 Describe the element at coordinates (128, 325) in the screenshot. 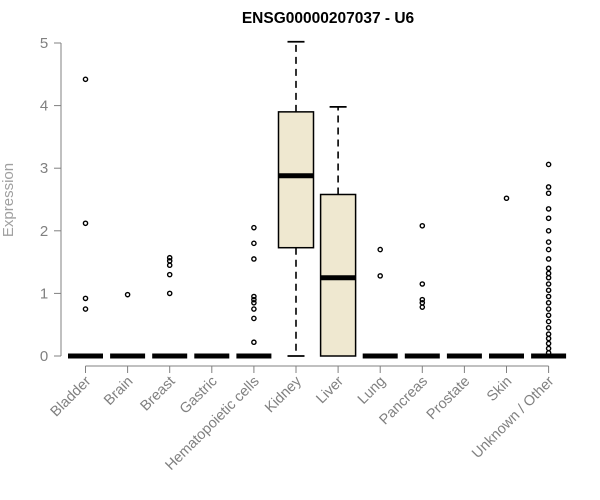

I see `box-brain` at that location.